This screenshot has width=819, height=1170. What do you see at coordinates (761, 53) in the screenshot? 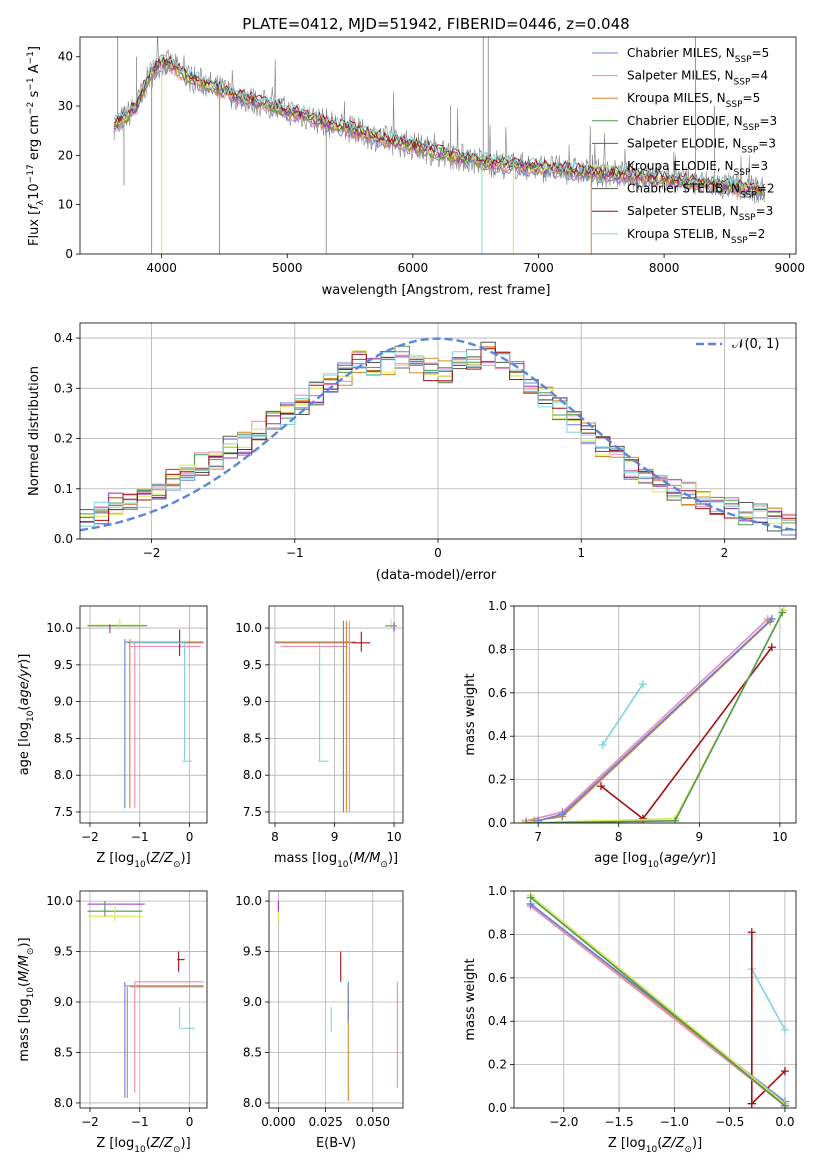
I see `label-part: =5` at bounding box center [761, 53].